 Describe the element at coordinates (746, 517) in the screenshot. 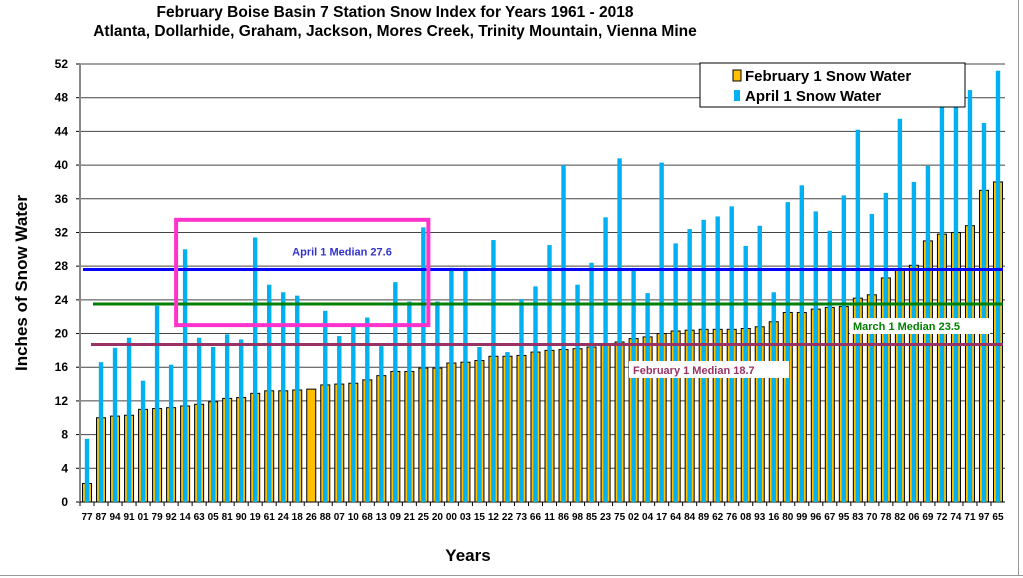

I see `x-tick-label: 08` at that location.